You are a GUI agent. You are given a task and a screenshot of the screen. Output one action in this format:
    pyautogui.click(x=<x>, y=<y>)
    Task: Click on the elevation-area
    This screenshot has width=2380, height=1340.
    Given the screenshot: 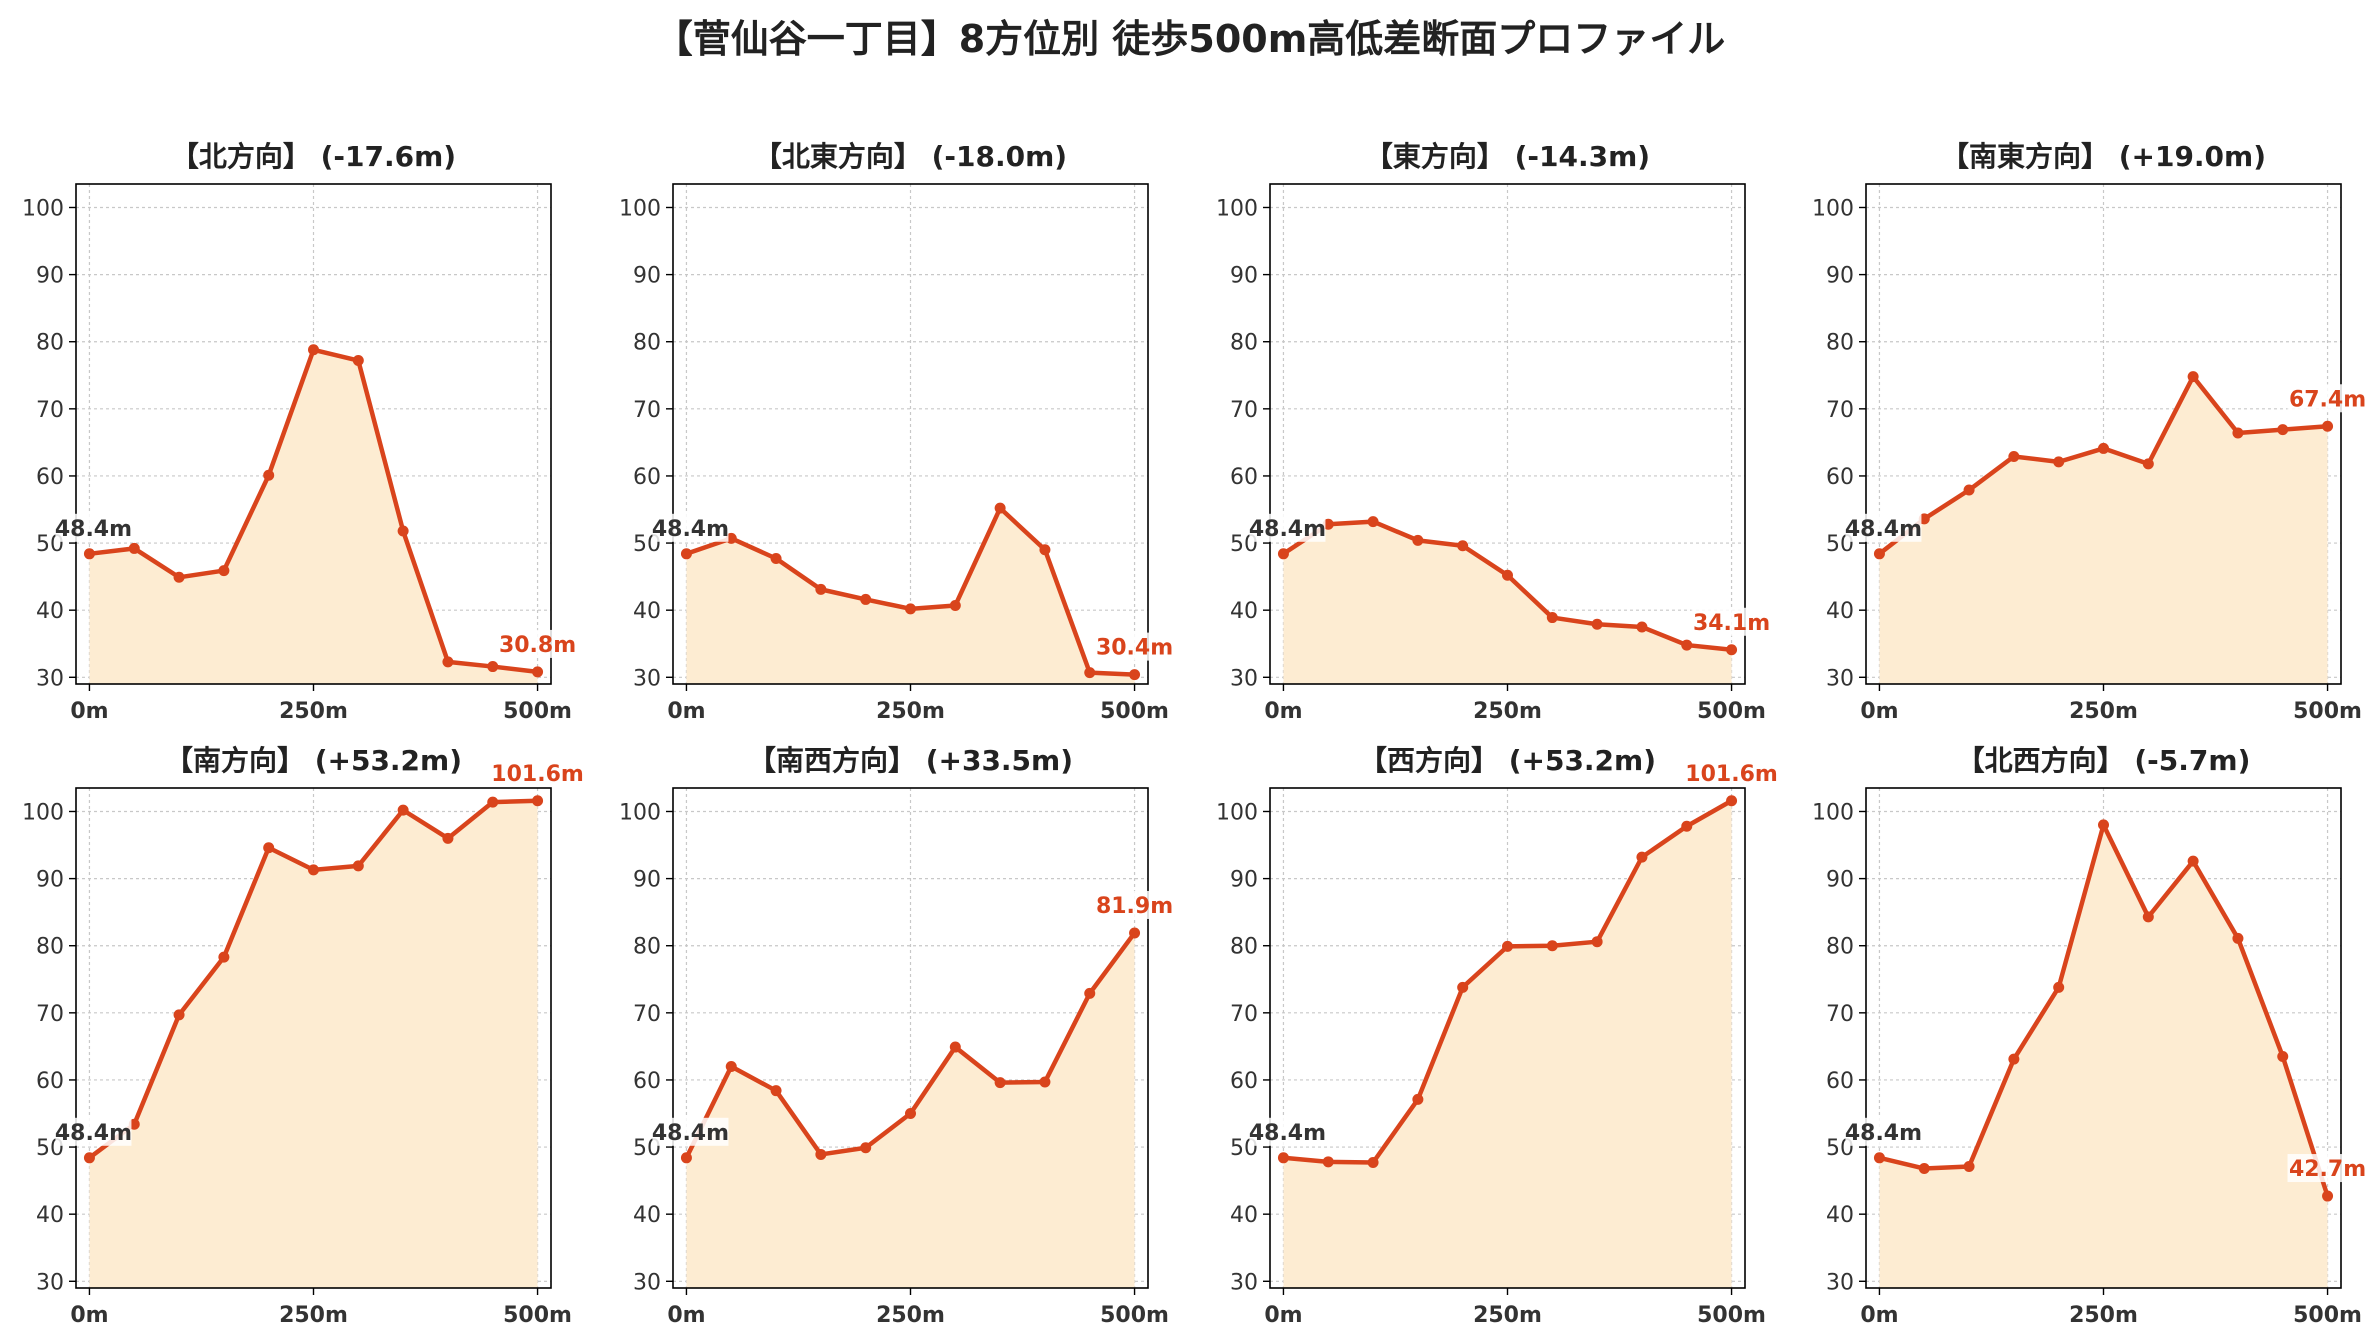 What is the action you would take?
    pyautogui.click(x=910, y=1110)
    